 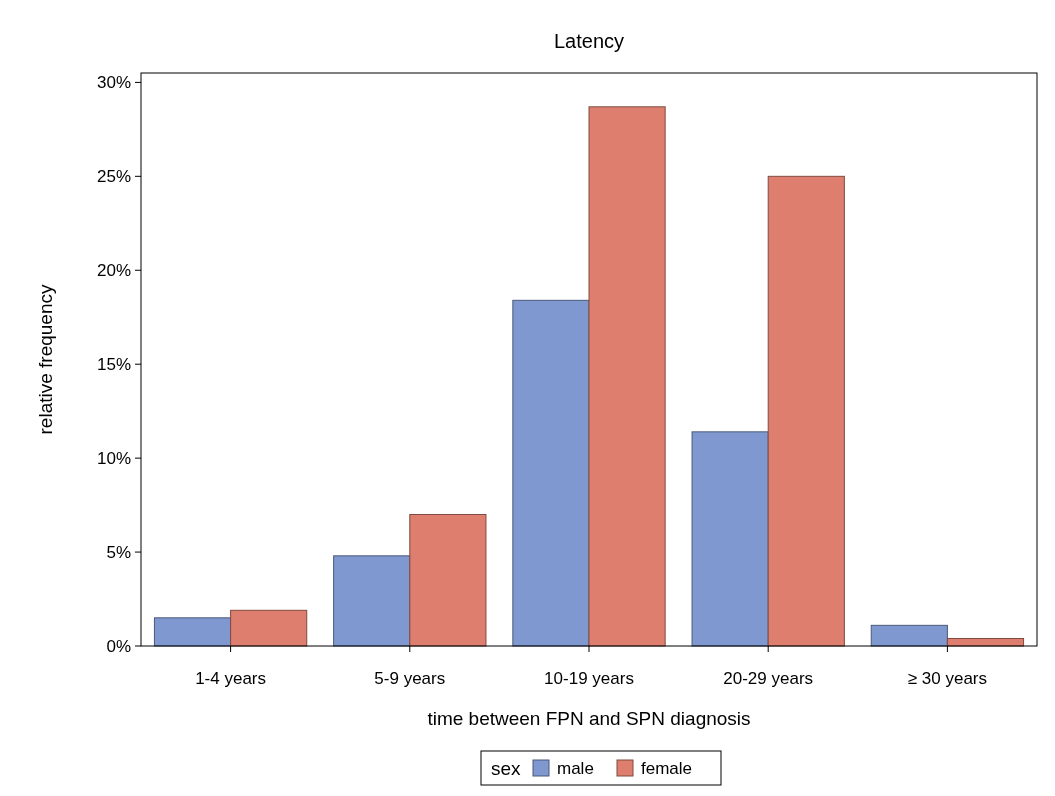 What do you see at coordinates (589, 41) in the screenshot?
I see `chart-title: Latency` at bounding box center [589, 41].